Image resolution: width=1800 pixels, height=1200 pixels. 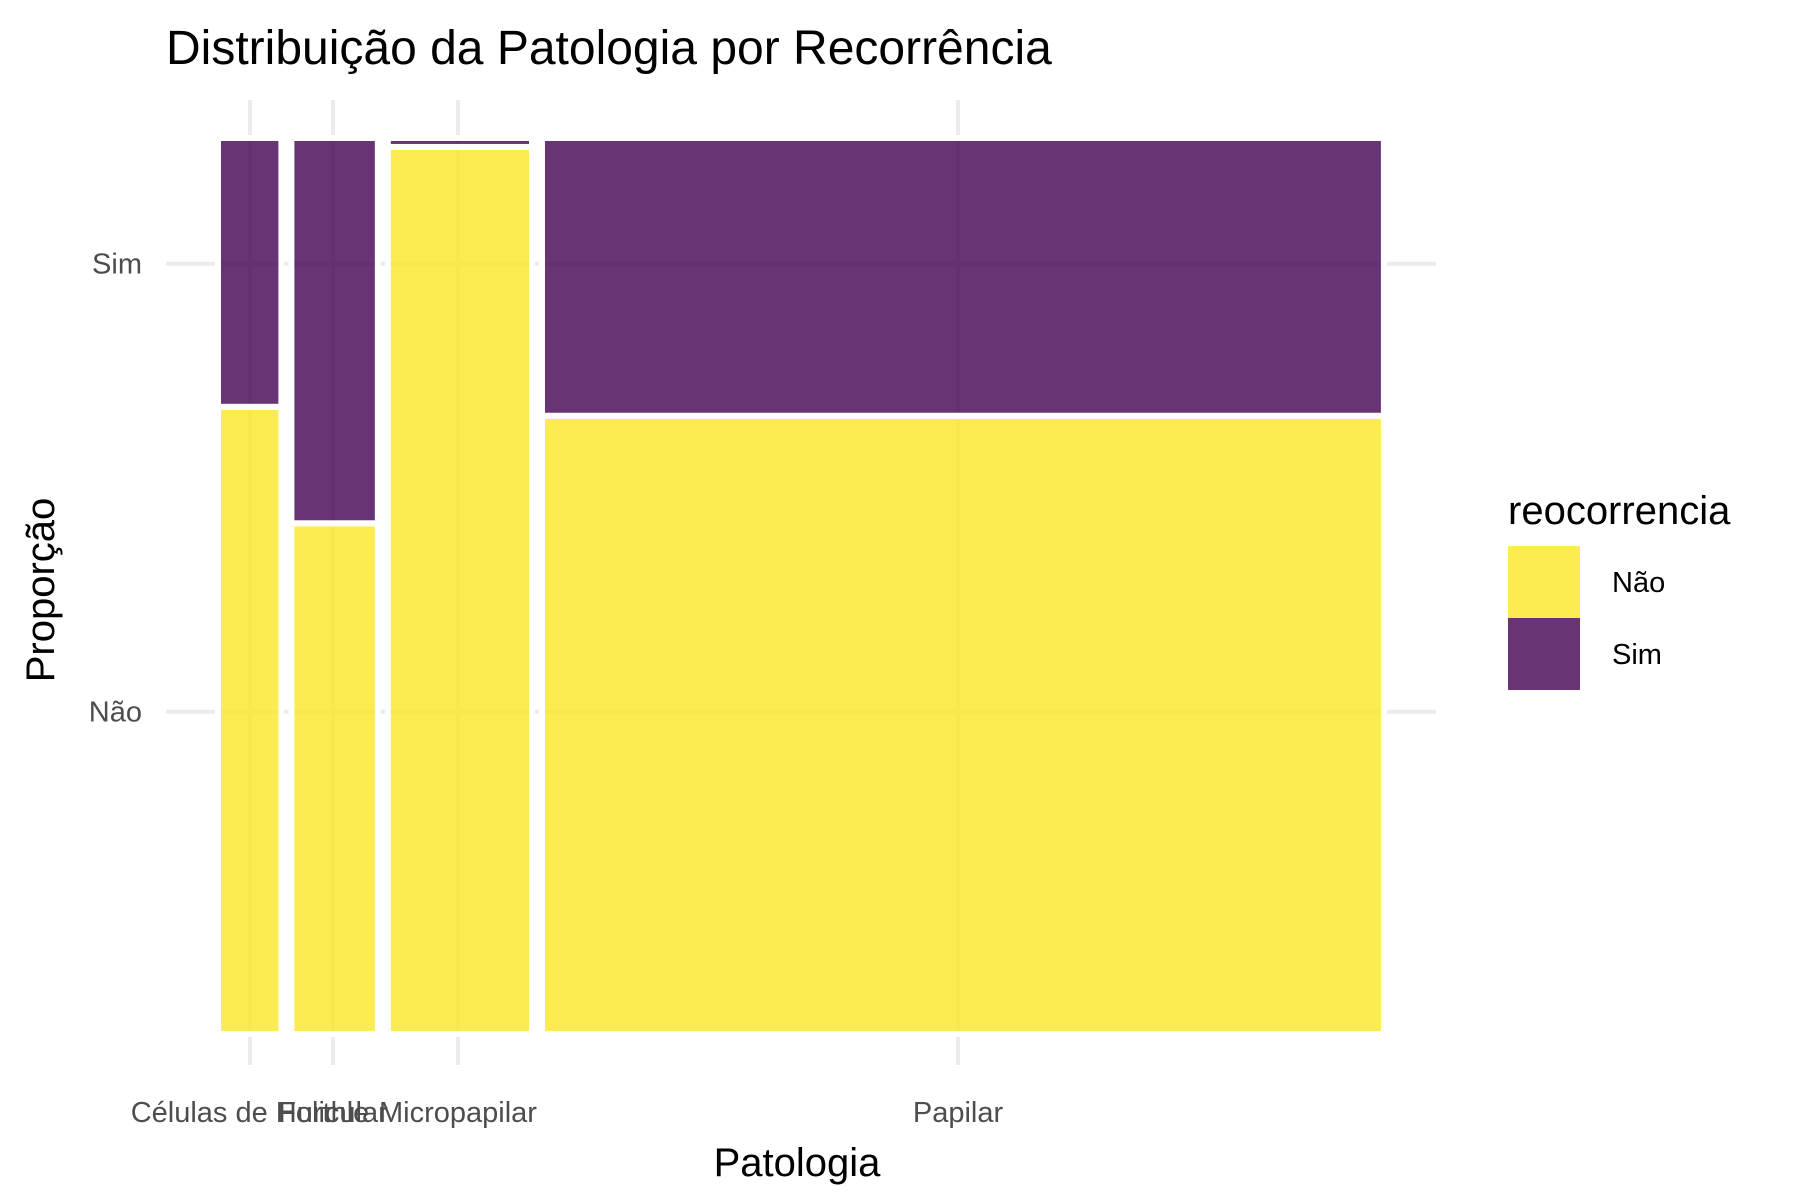 What do you see at coordinates (115, 713) in the screenshot?
I see `y-tick-label: Não` at bounding box center [115, 713].